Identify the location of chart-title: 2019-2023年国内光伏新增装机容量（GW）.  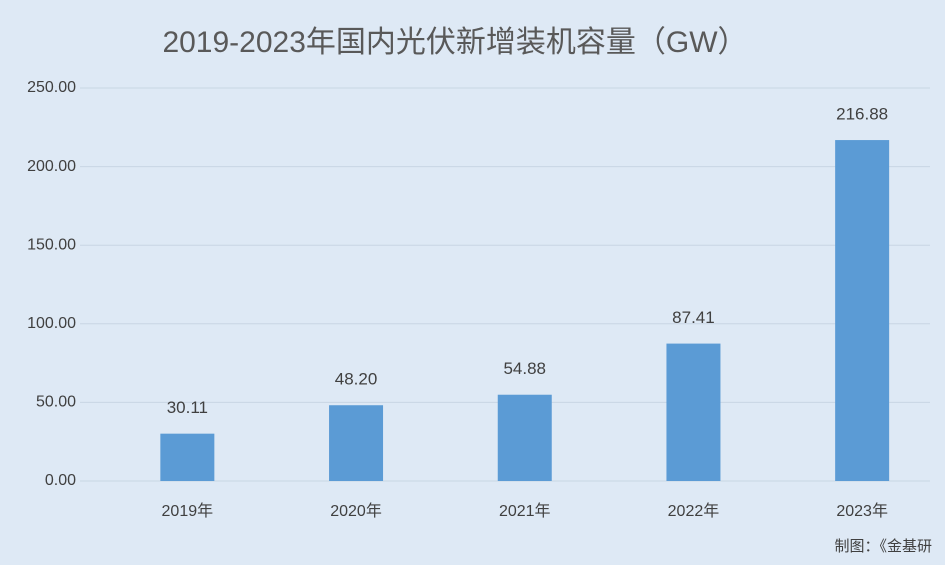
(454, 42).